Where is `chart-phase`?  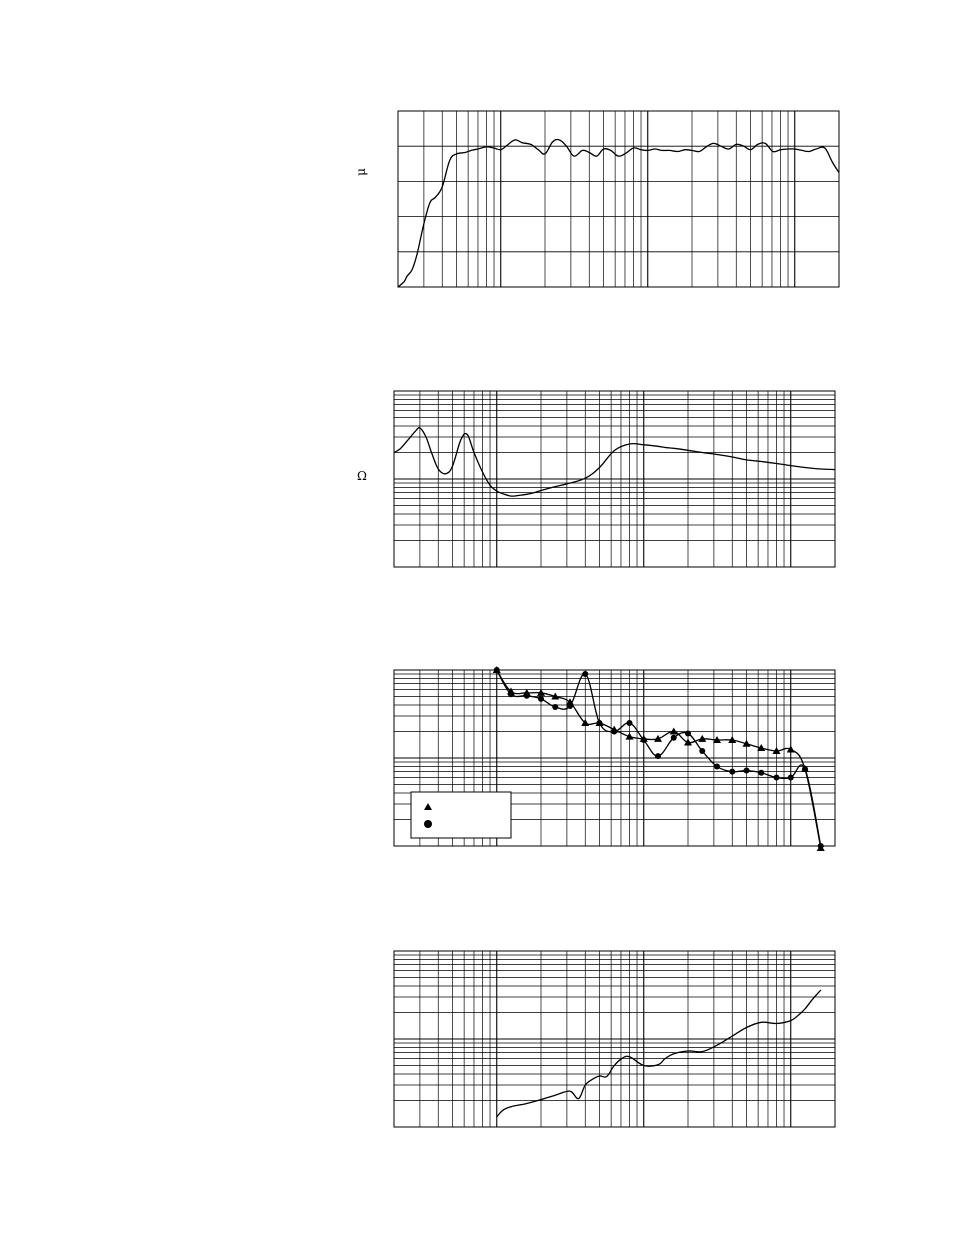 chart-phase is located at coordinates (614, 1039).